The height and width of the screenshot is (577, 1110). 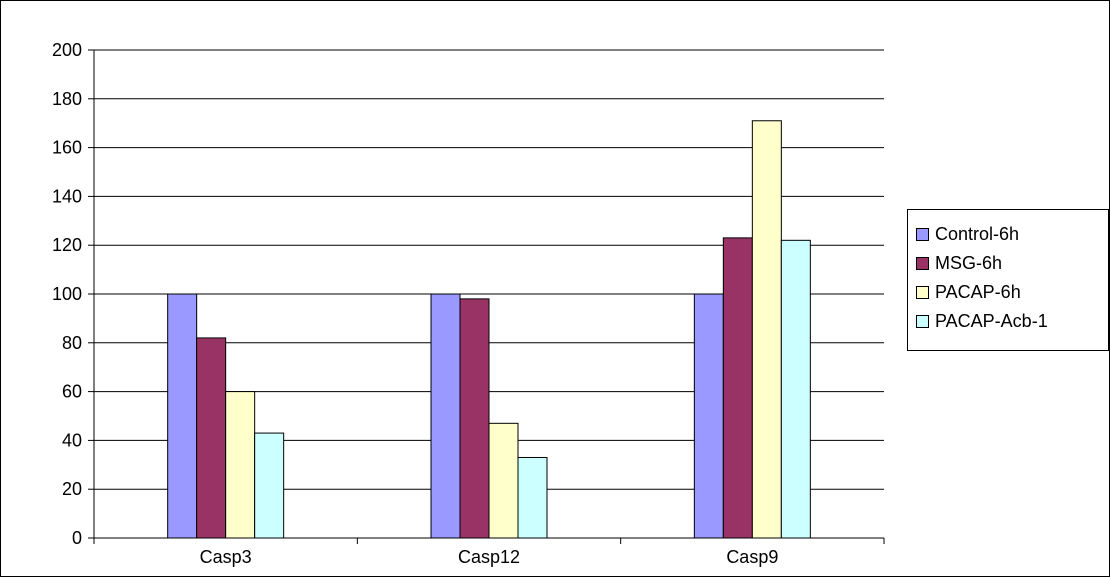 I want to click on x-tick-label: Casp12, so click(x=489, y=557).